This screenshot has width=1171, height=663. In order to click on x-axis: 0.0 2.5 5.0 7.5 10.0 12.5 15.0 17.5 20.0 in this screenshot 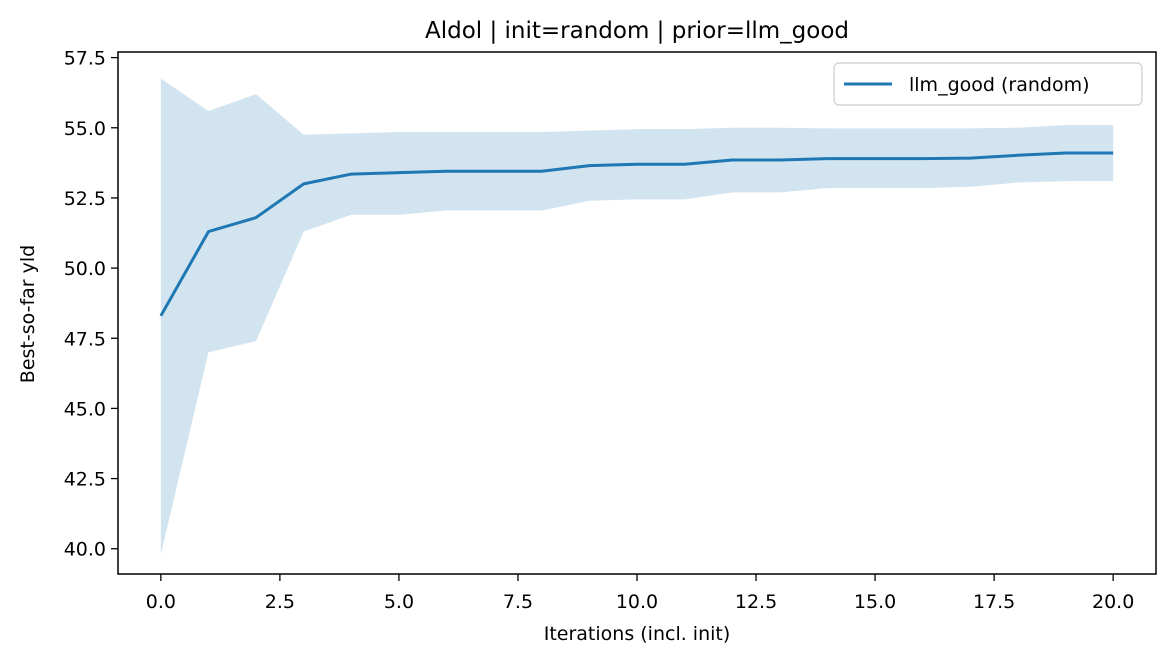, I will do `click(640, 593)`.